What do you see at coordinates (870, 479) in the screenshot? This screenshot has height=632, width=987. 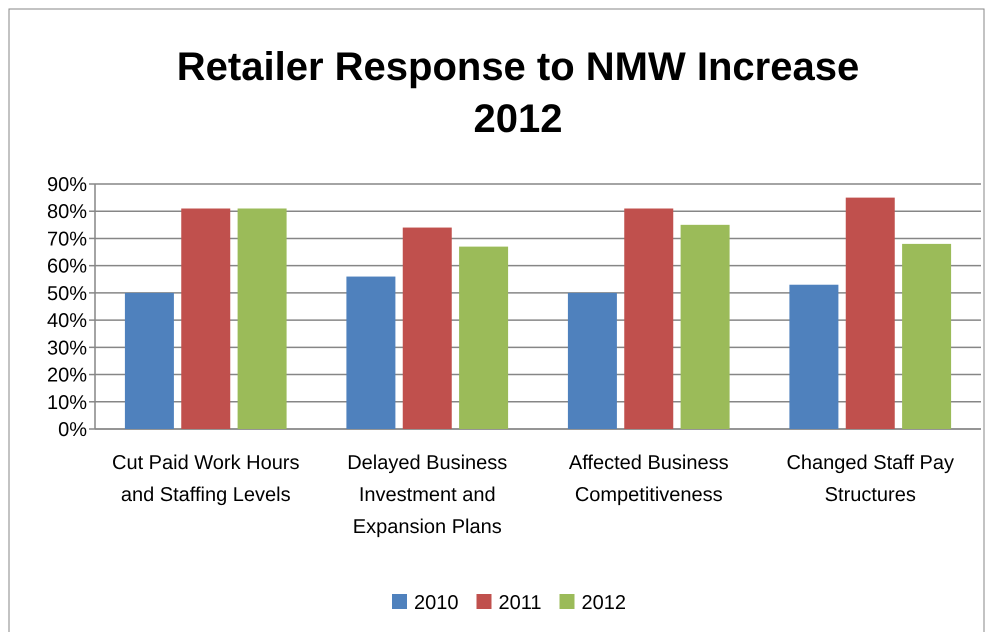 I see `x-tick-label: Changed Staff Pay Structures` at bounding box center [870, 479].